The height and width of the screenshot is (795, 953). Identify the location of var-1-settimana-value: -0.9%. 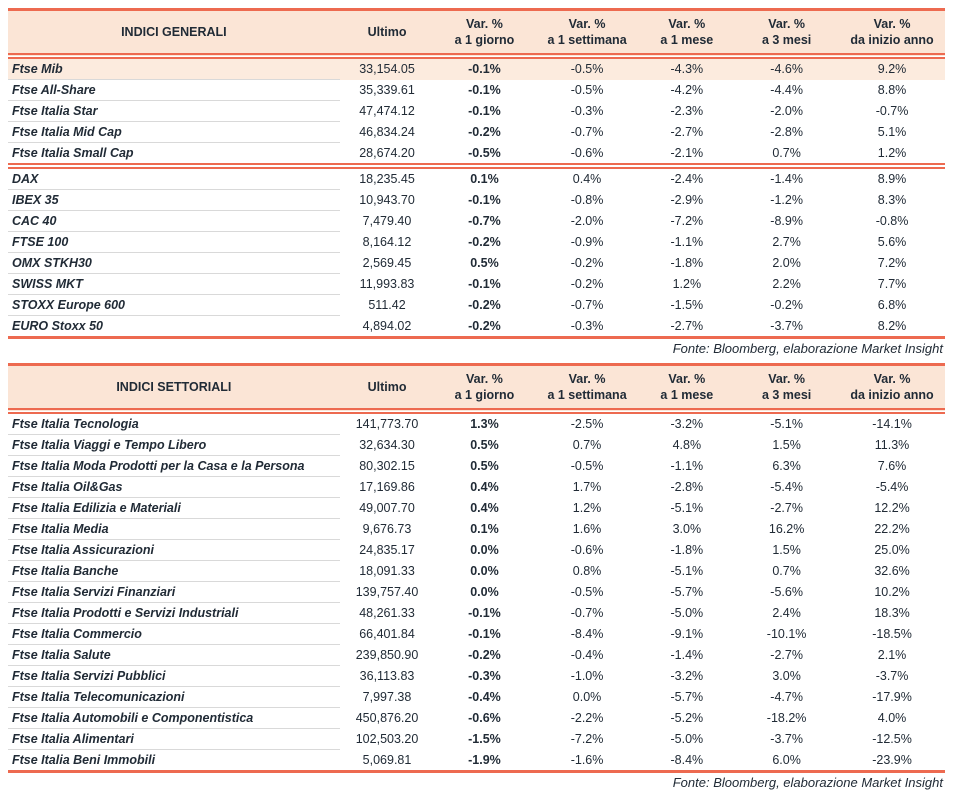
(587, 242).